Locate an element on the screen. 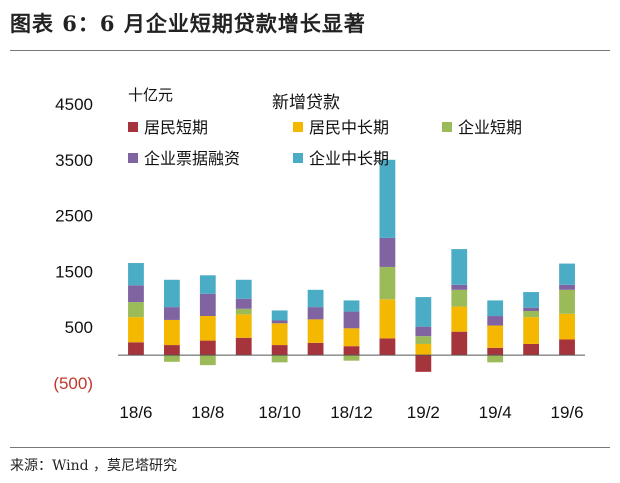  x-tick-label: 18/12 is located at coordinates (351, 412).